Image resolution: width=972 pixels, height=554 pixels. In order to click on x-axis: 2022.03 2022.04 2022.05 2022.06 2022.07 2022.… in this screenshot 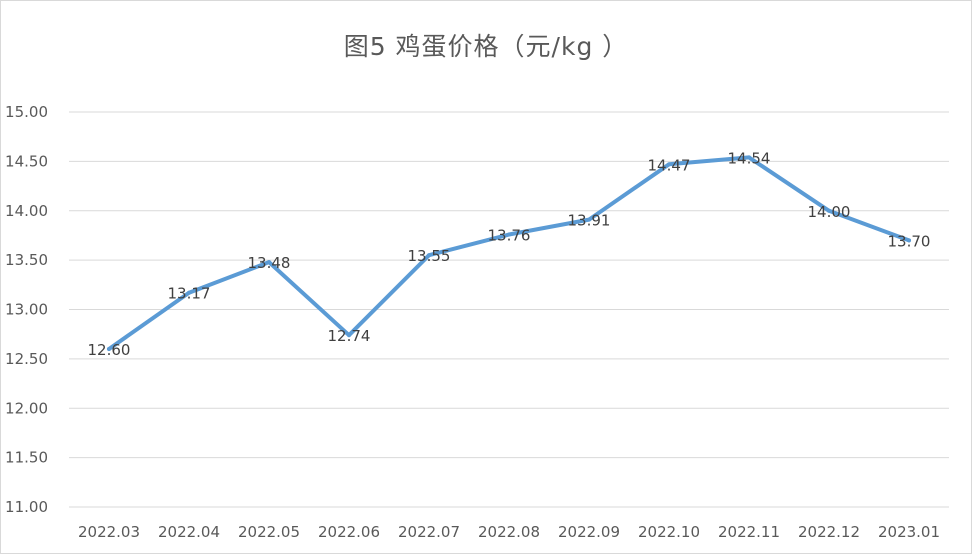, I will do `click(509, 532)`.